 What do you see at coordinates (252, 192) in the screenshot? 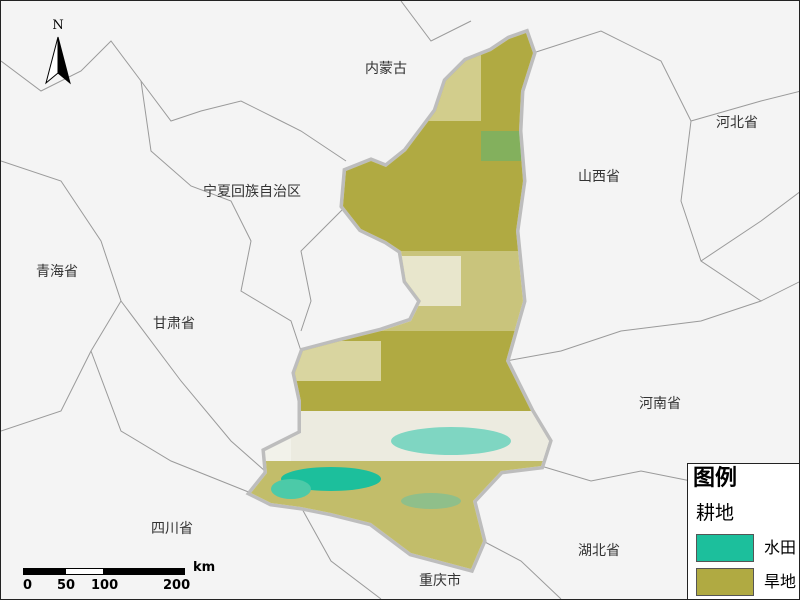
I see `label-ningxia: 宁夏回族自治区` at bounding box center [252, 192].